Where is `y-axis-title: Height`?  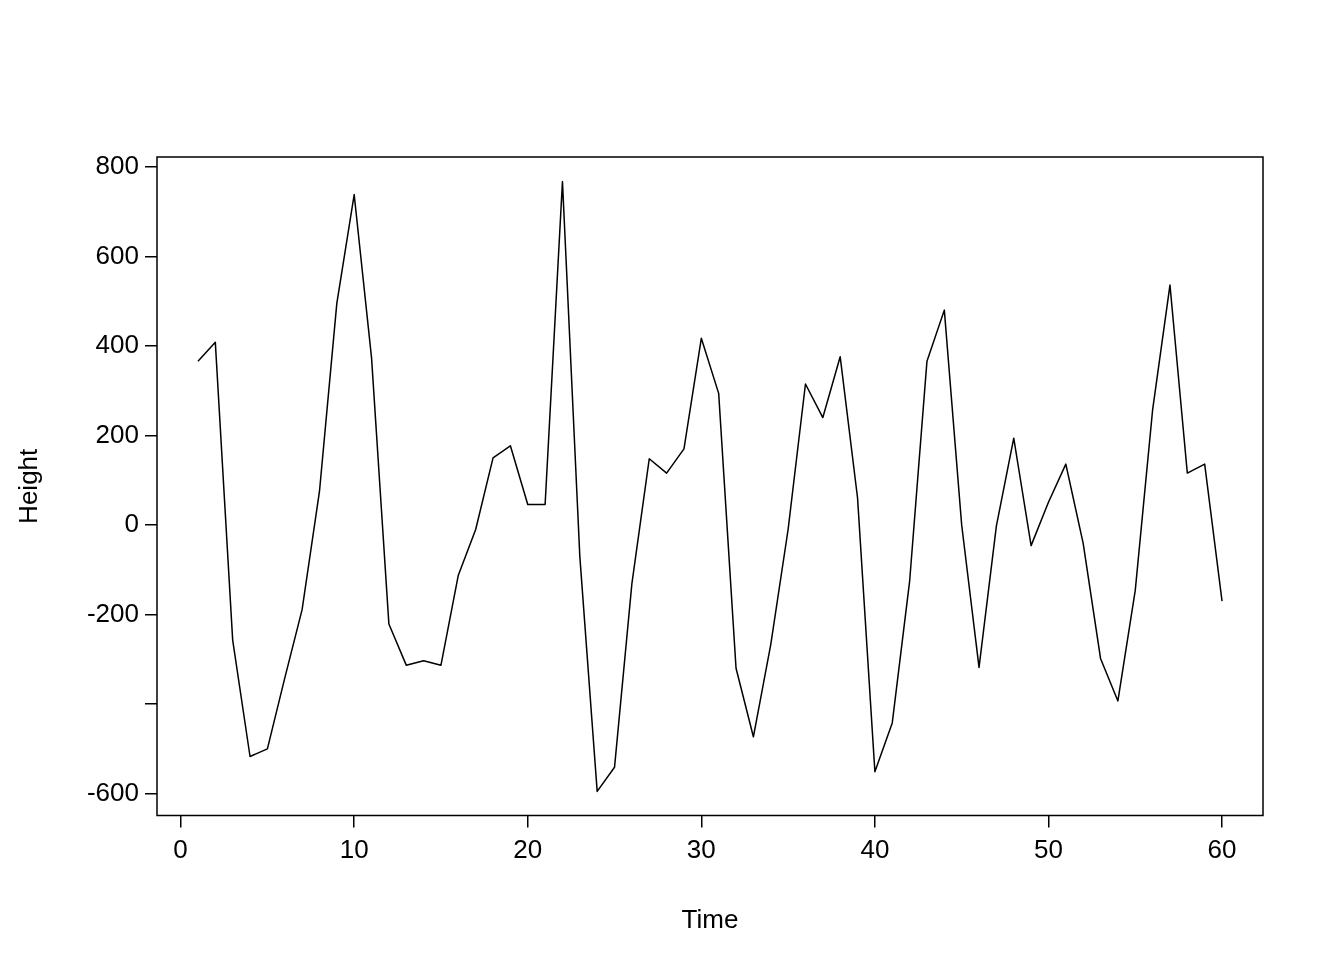 y-axis-title: Height is located at coordinates (27, 485).